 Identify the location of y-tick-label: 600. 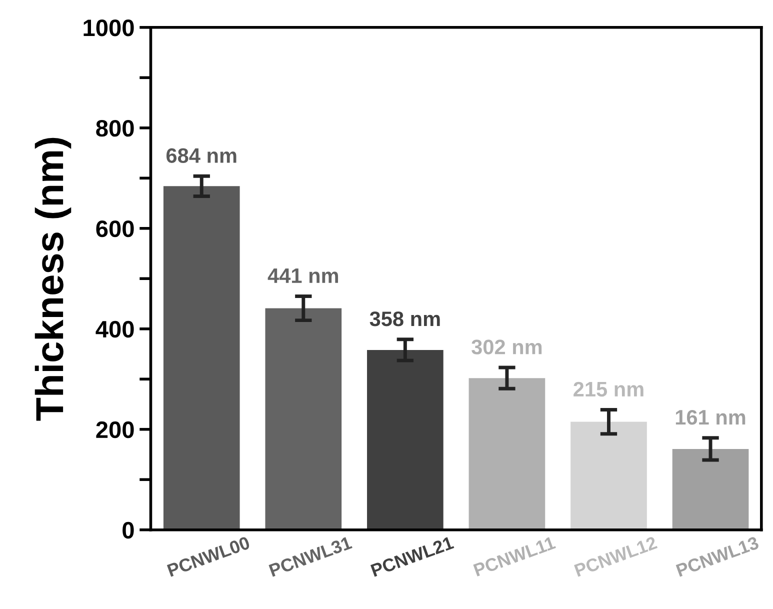
(115, 229).